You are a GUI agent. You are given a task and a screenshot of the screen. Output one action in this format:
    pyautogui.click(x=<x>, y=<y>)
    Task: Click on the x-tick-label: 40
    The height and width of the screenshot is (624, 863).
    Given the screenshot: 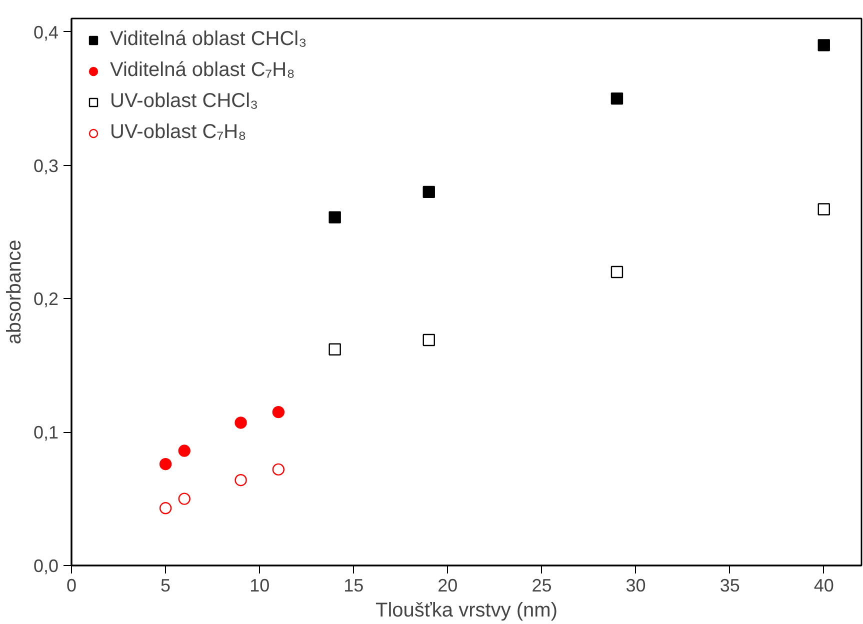 What is the action you would take?
    pyautogui.click(x=824, y=586)
    